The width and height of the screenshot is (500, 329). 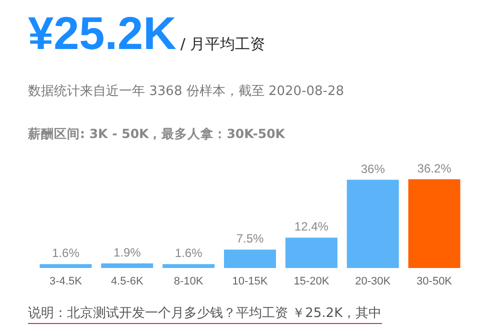 What do you see at coordinates (127, 252) in the screenshot?
I see `data-label: 1.9%` at bounding box center [127, 252].